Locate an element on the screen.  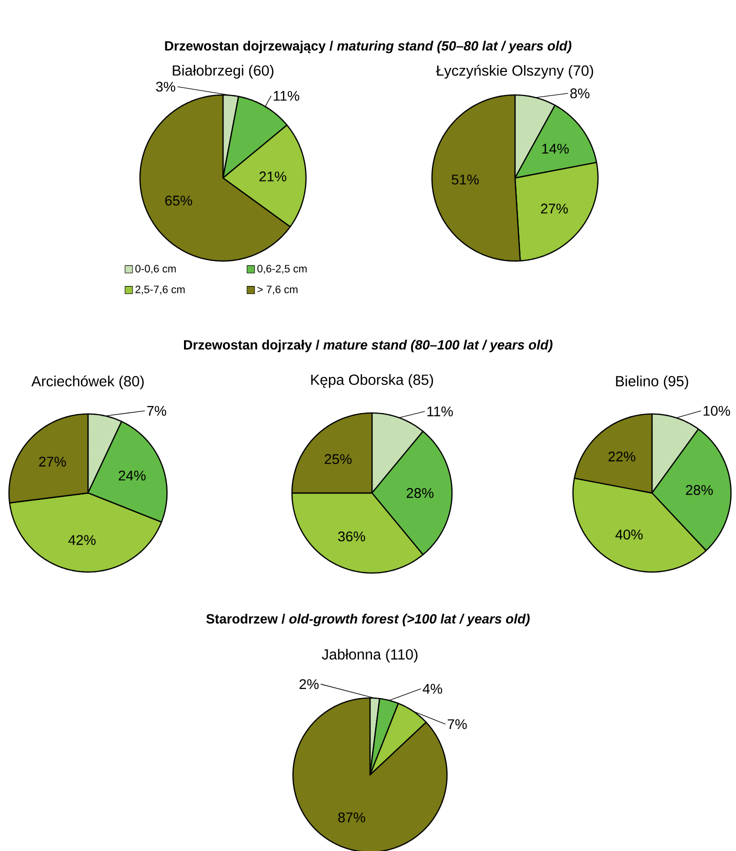
data-label: 10% is located at coordinates (717, 411).